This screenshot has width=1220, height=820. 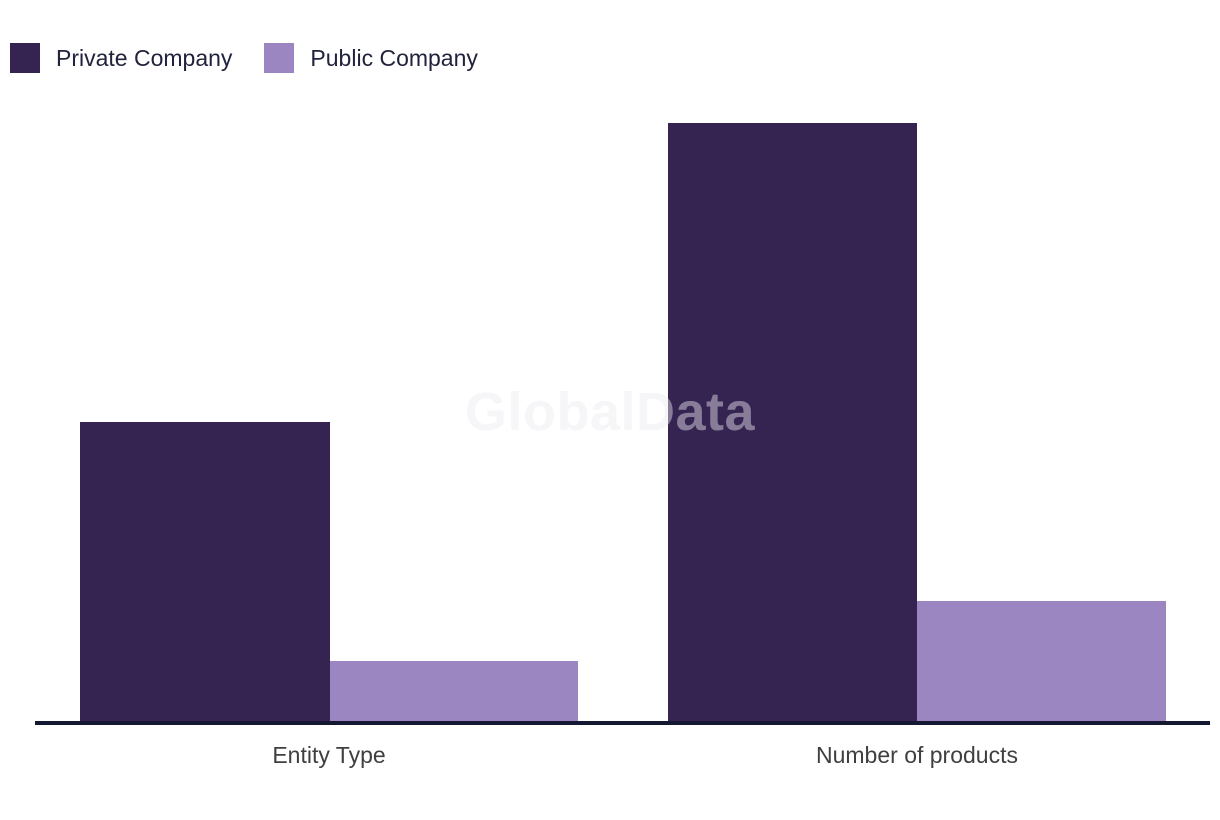 What do you see at coordinates (394, 58) in the screenshot?
I see `legend-label-public-company: Public Company` at bounding box center [394, 58].